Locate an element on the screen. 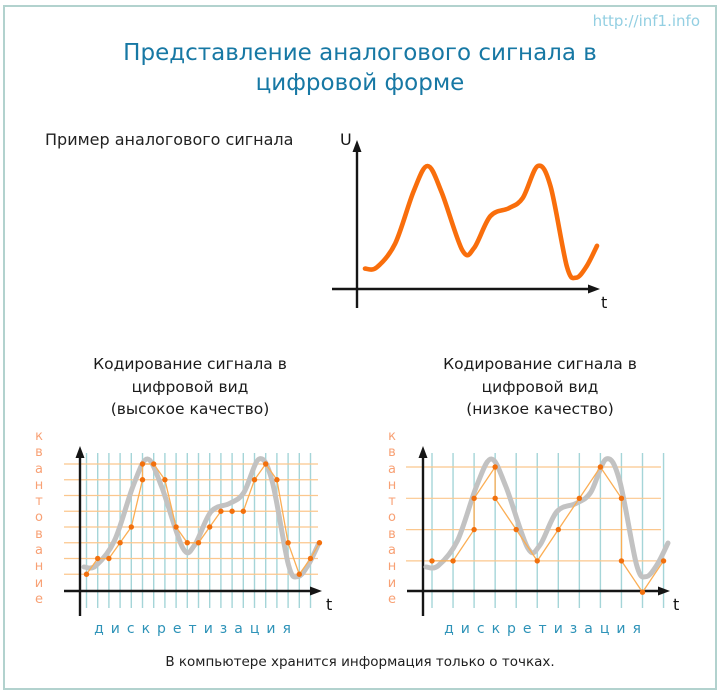 The image size is (720, 694). hq-title-line: Кодирование сигнала в is located at coordinates (190, 364).